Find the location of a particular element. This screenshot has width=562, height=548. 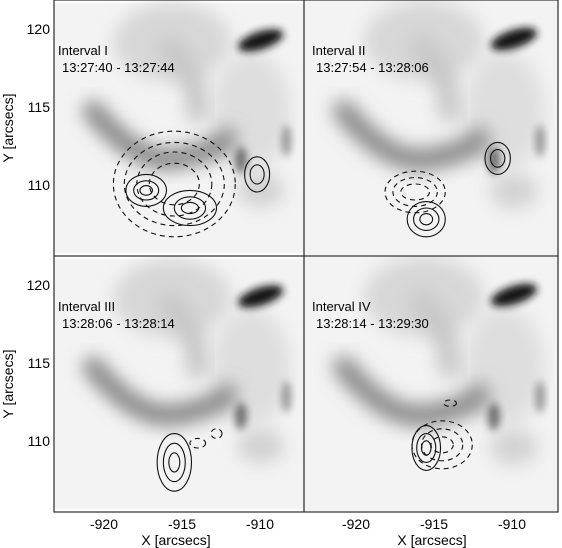

panel-time: 13:28:14 - 13:29:30 is located at coordinates (372, 323).